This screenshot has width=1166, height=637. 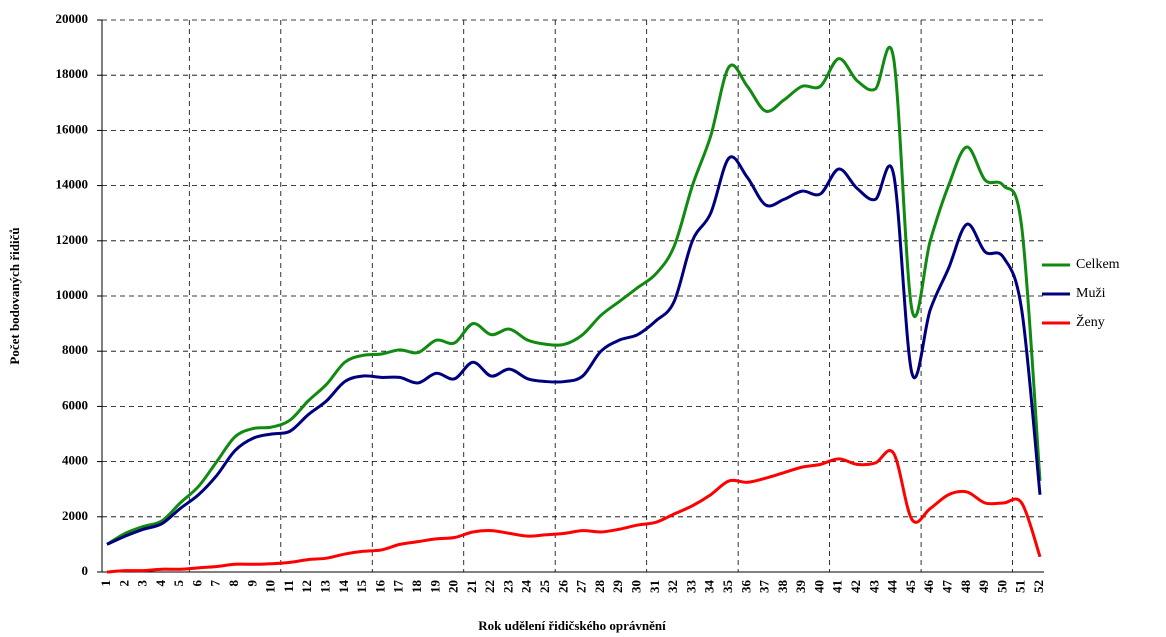 I want to click on x-tick-label: 33, so click(x=690, y=587).